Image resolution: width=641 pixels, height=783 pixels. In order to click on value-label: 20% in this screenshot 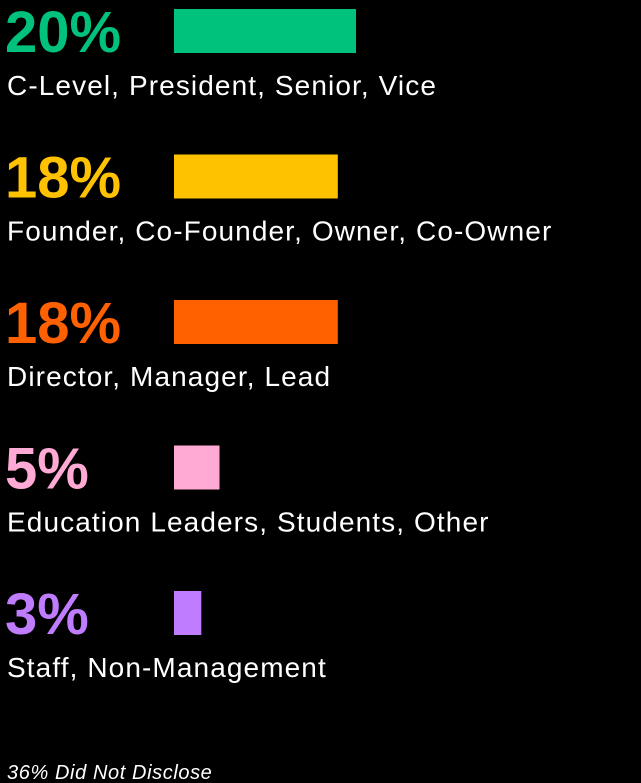, I will do `click(63, 32)`.